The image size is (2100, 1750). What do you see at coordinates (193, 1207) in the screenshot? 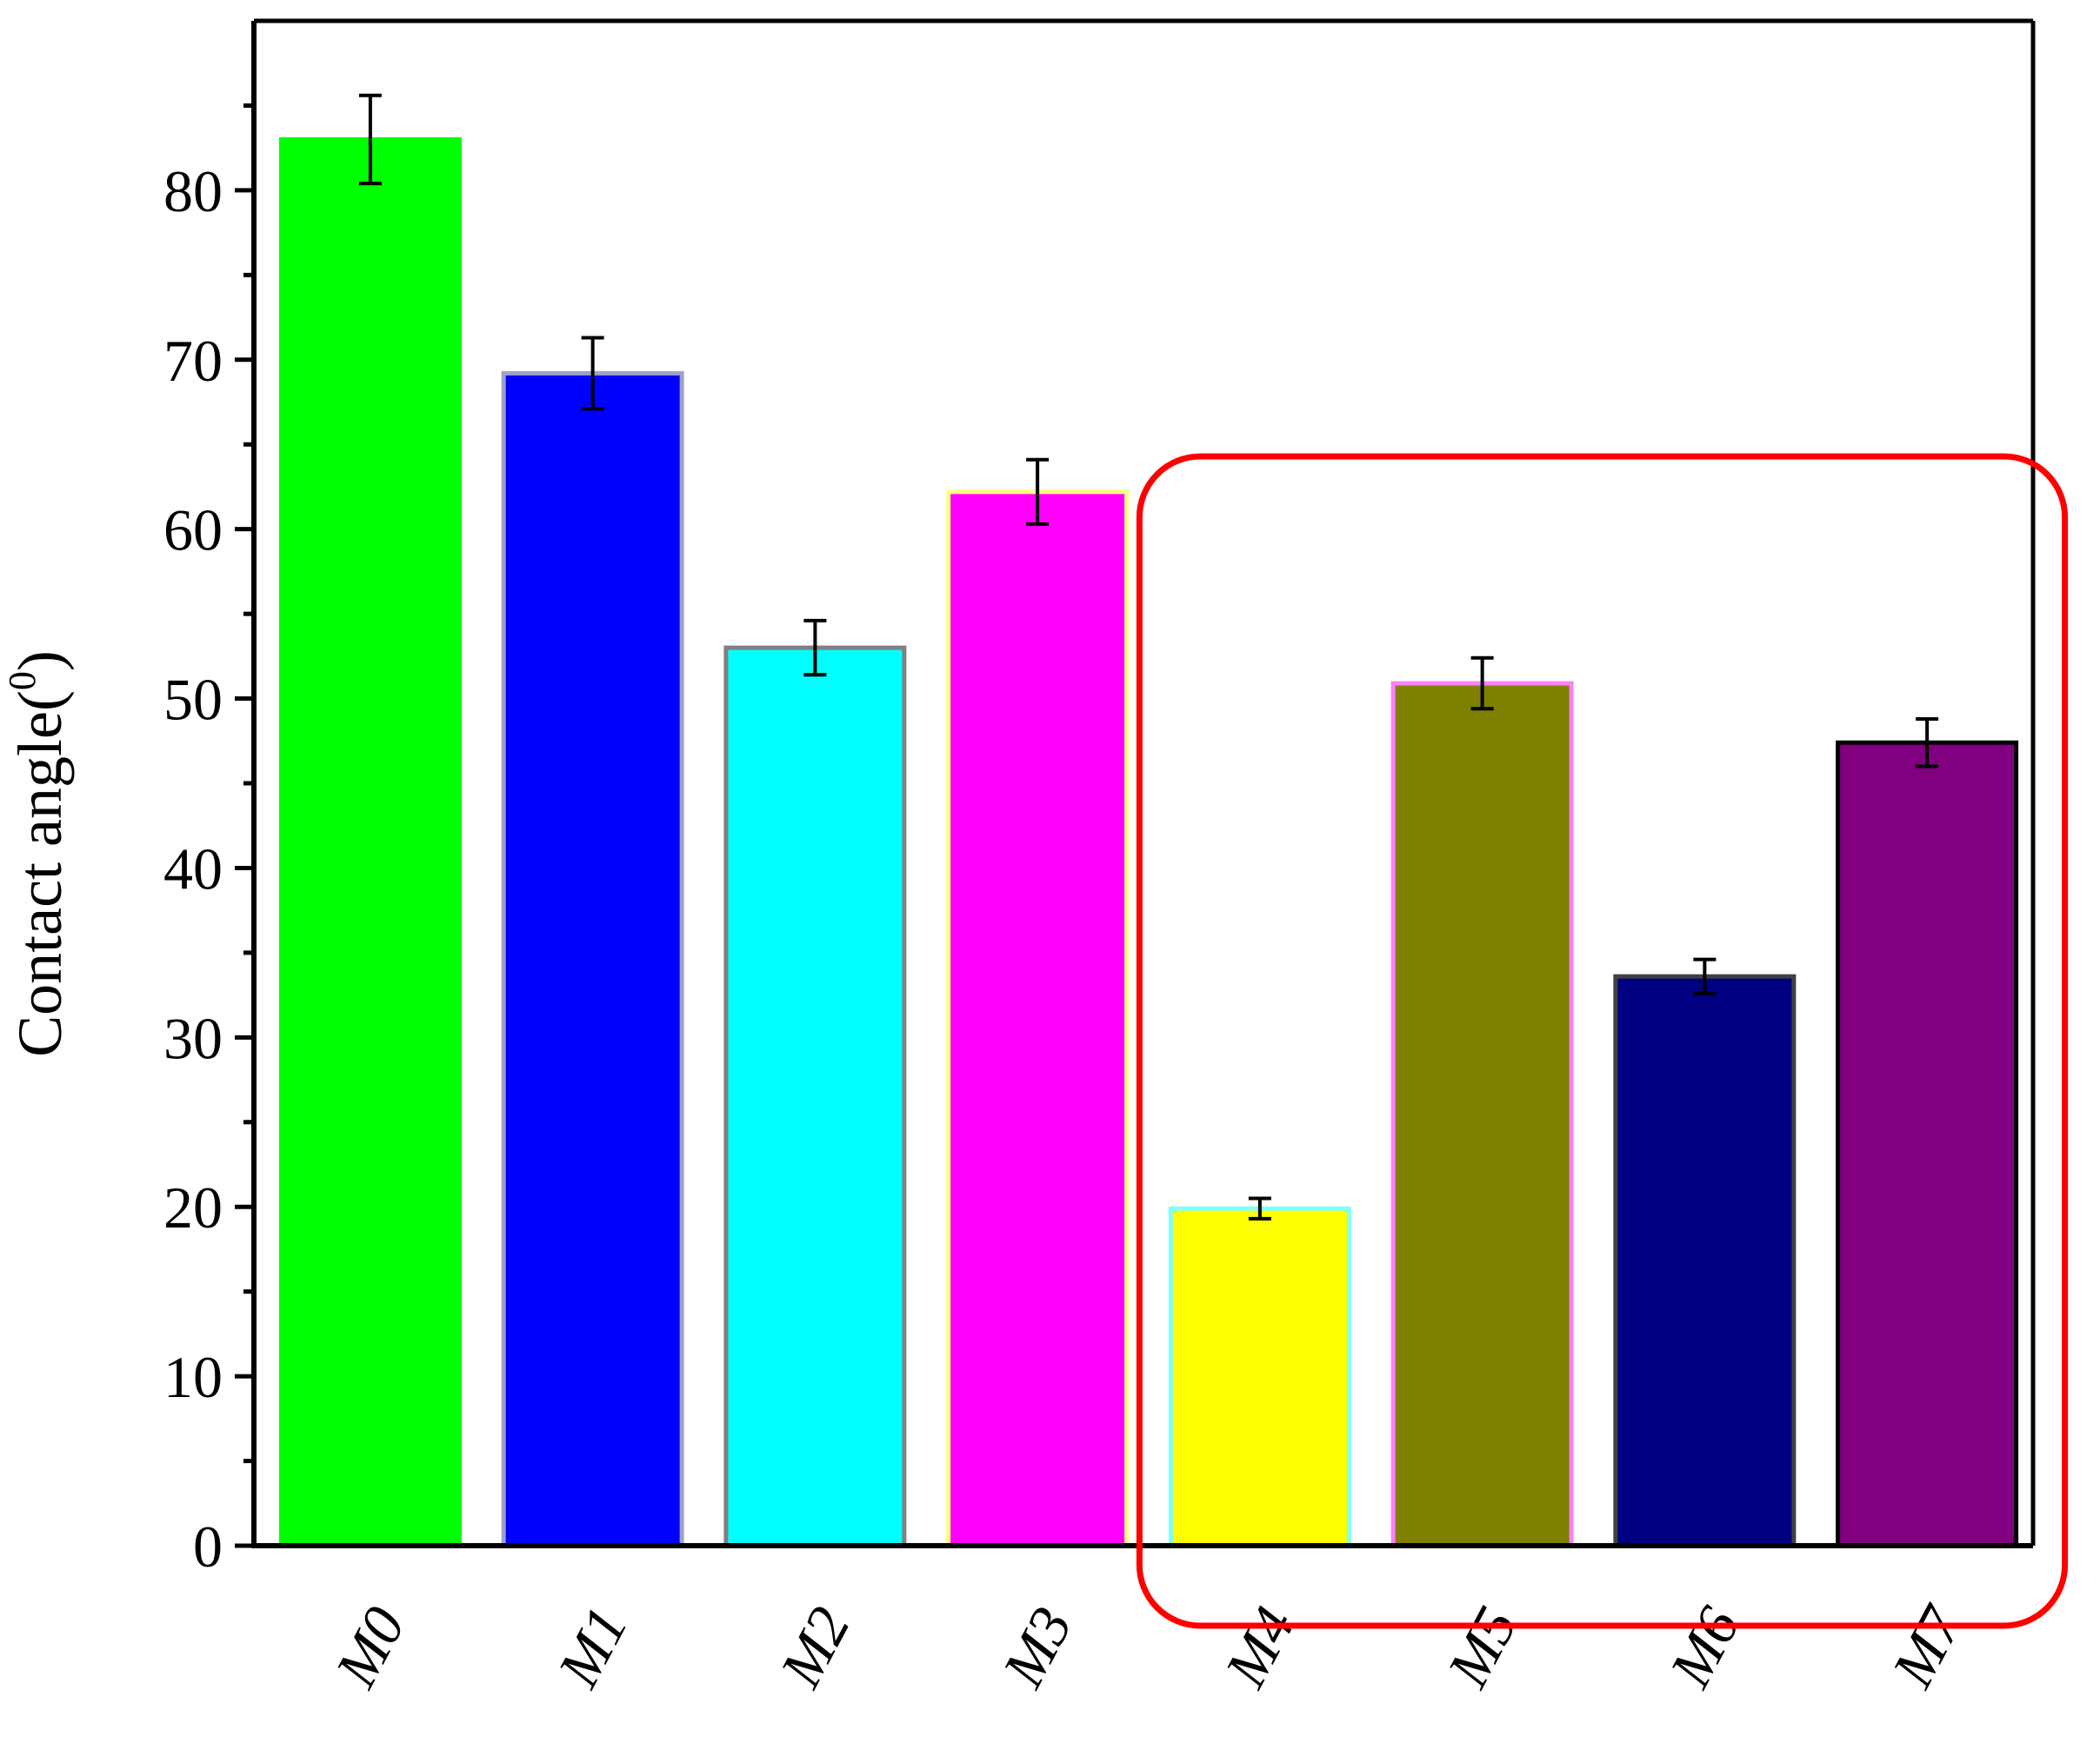
I see `y-tick-label: 20` at bounding box center [193, 1207].